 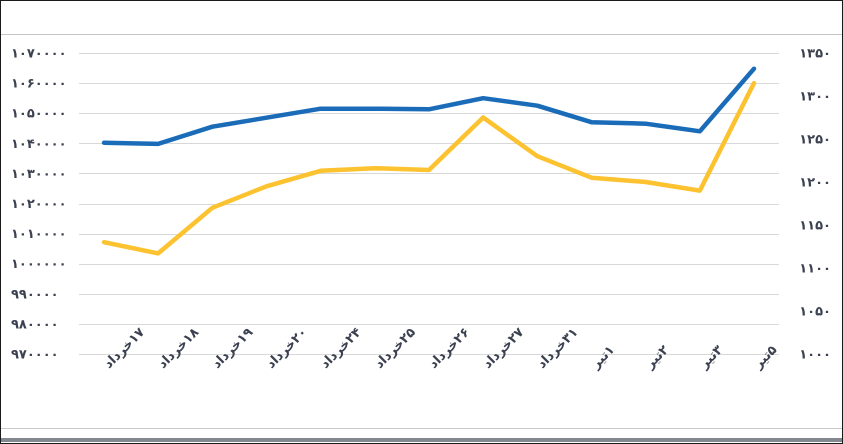 I want to click on x-axis-label: ۲۰خرداد, so click(x=287, y=348).